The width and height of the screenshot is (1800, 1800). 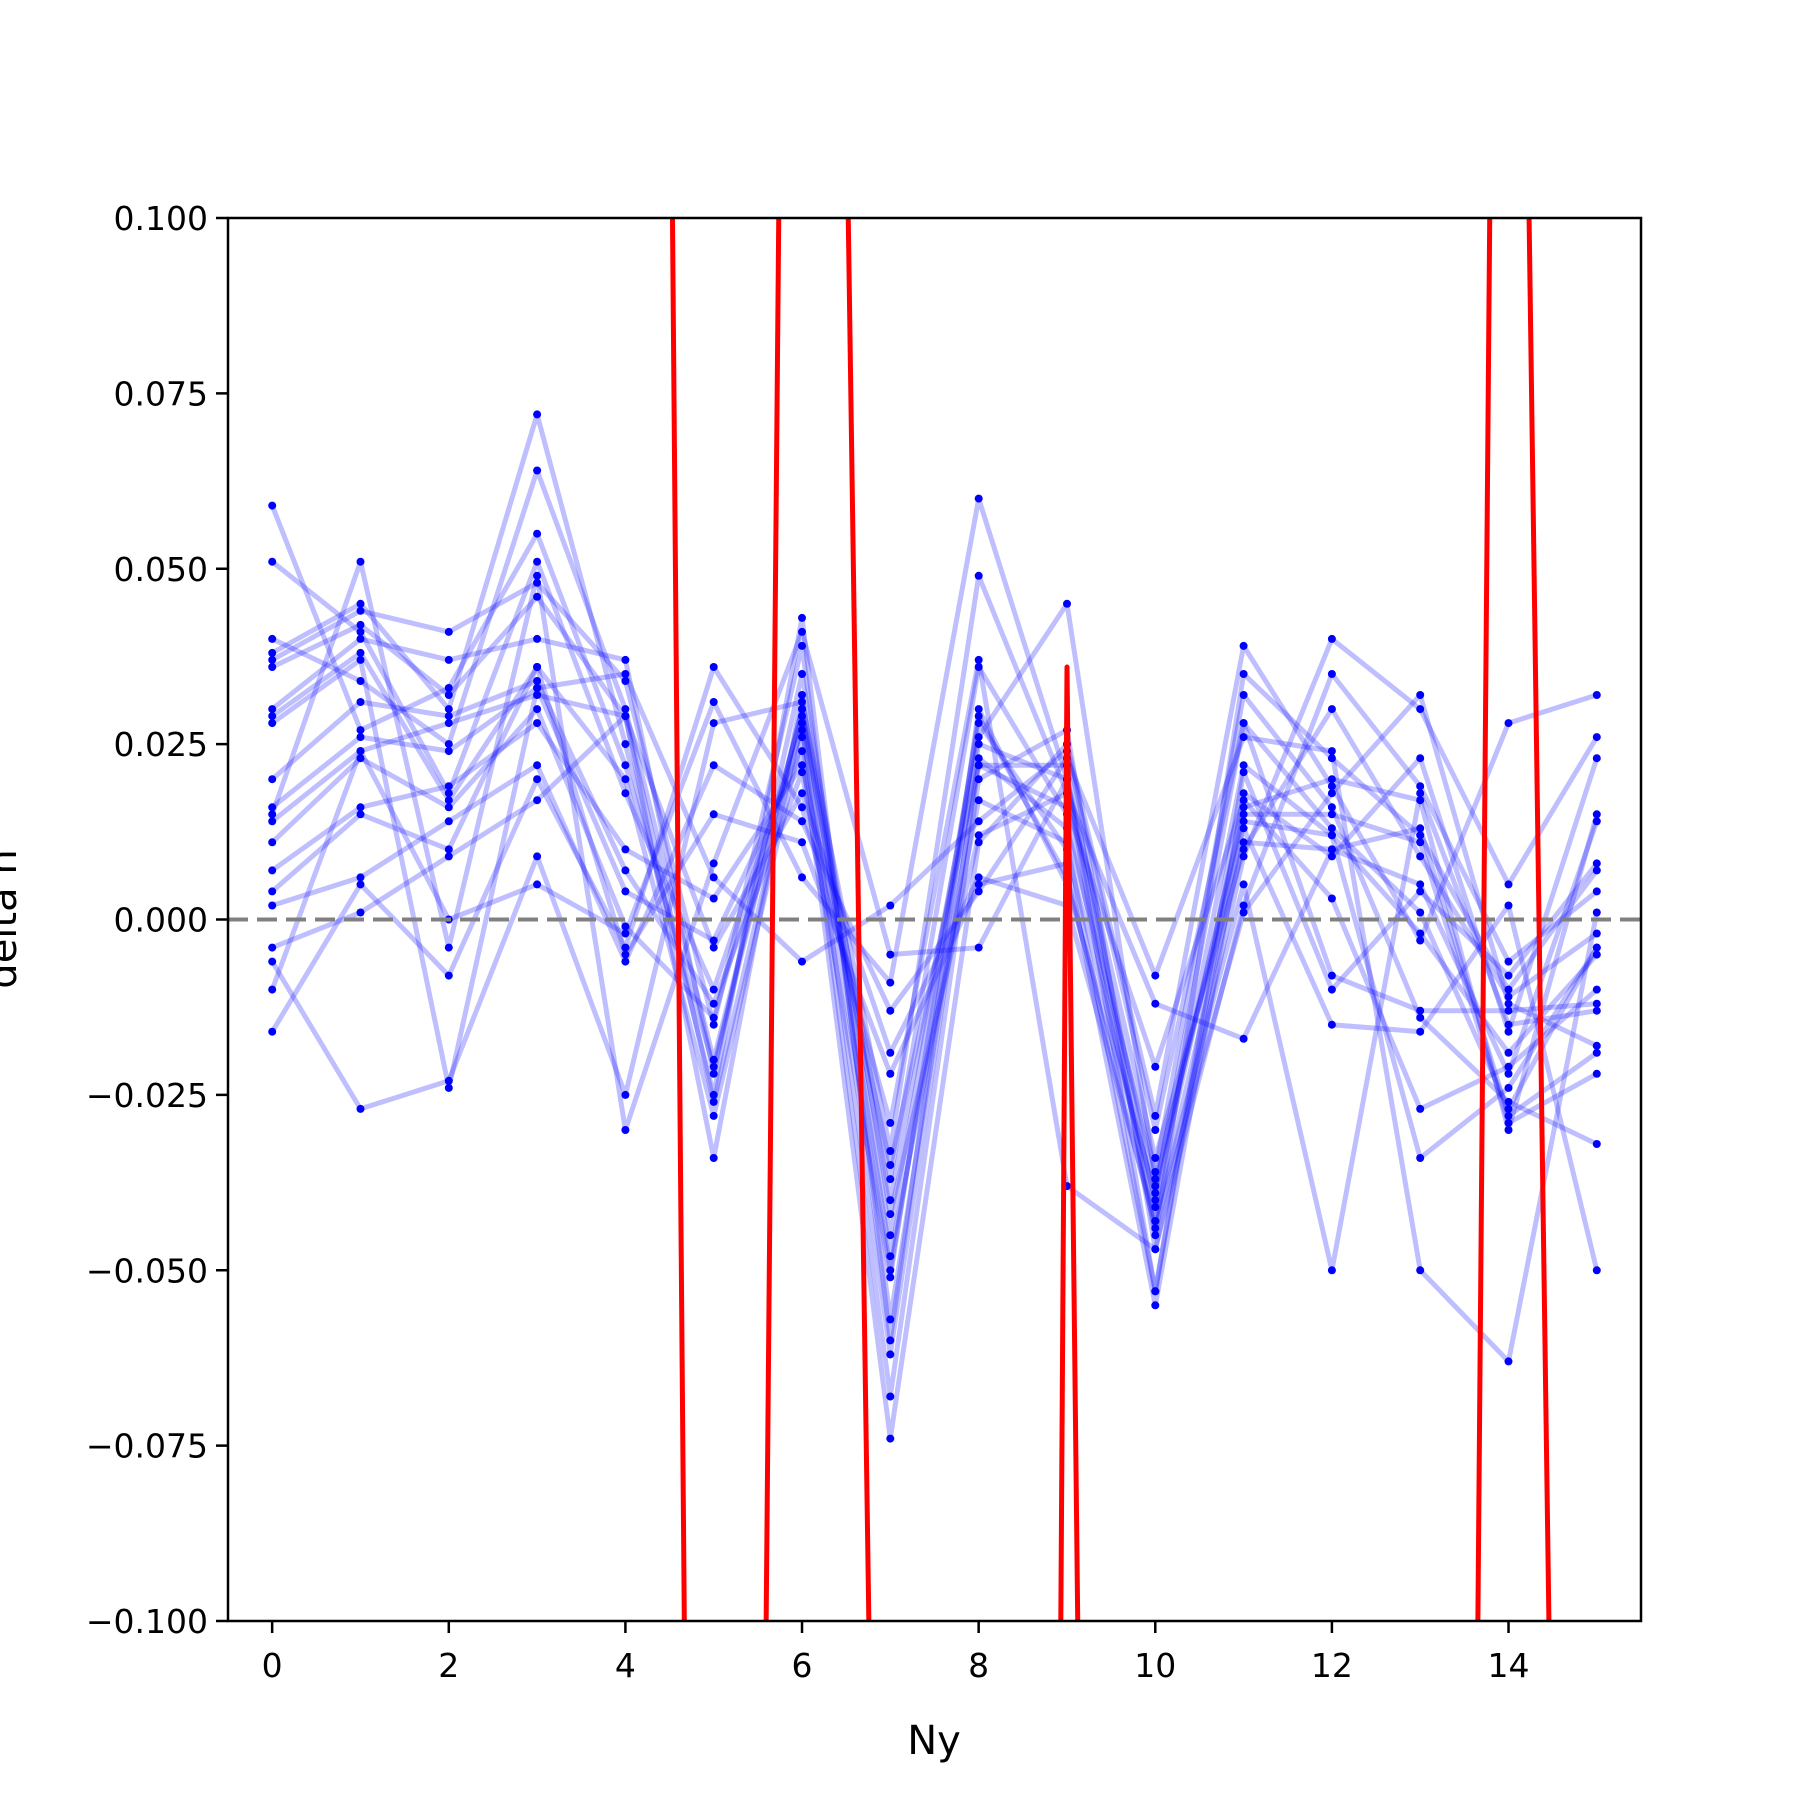 I want to click on y-tick-label: −0.100, so click(x=147, y=1621).